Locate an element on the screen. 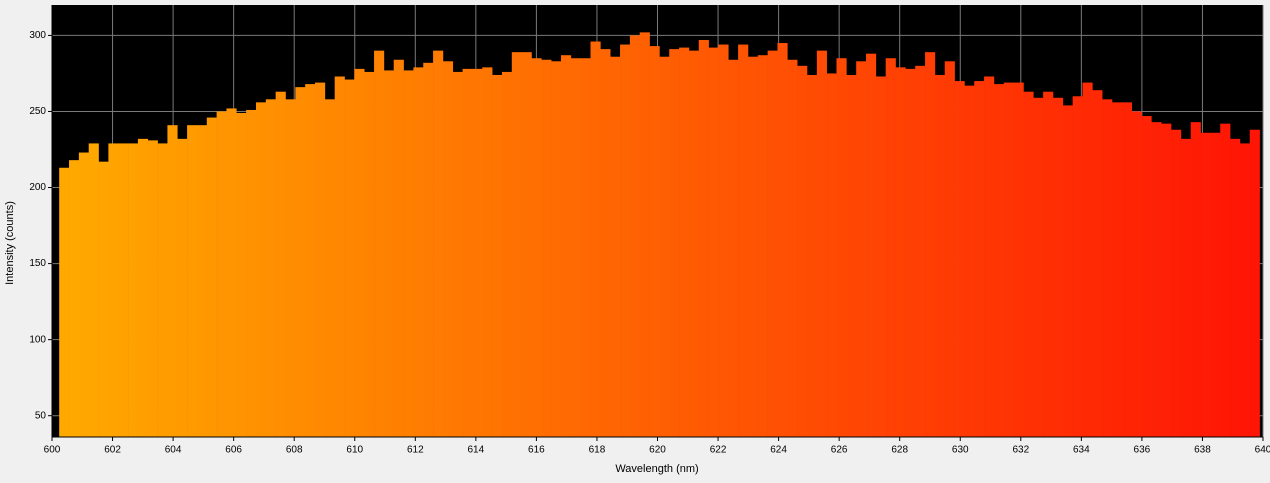 This screenshot has height=483, width=1270. x-tick-label: 638 is located at coordinates (1202, 450).